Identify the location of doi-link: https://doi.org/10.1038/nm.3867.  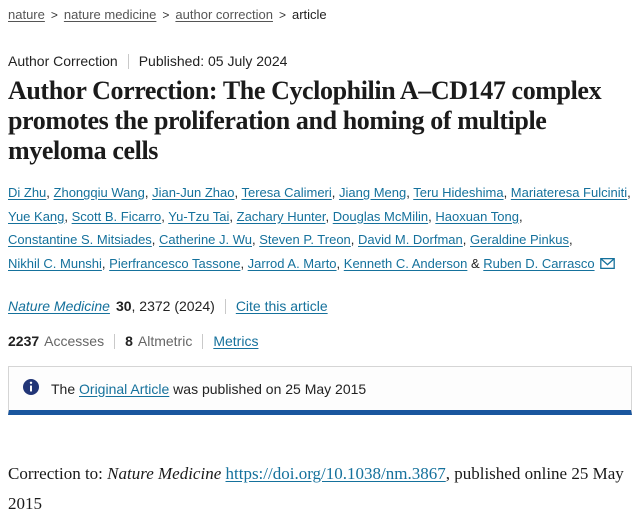
(335, 473).